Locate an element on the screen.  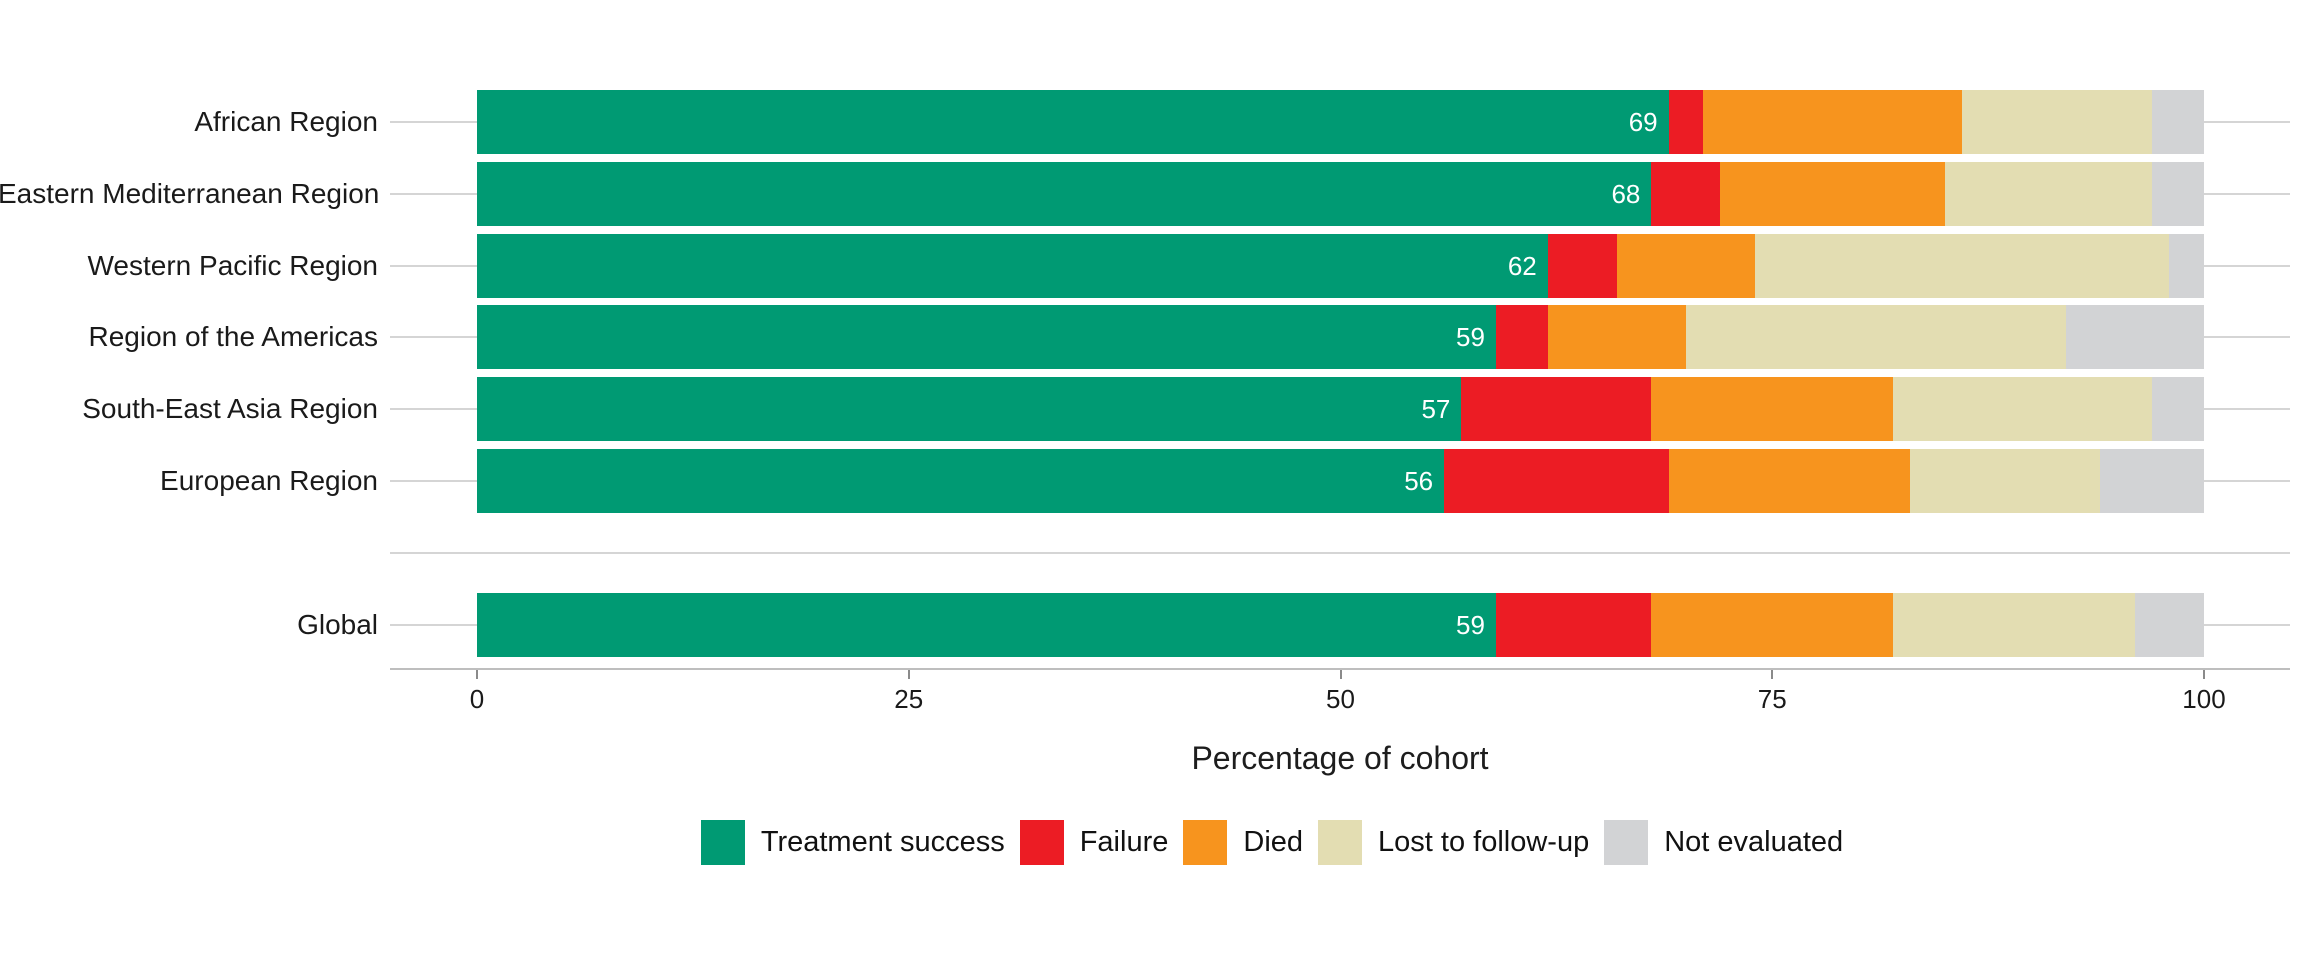
row-label-african-region: African Region is located at coordinates (286, 121).